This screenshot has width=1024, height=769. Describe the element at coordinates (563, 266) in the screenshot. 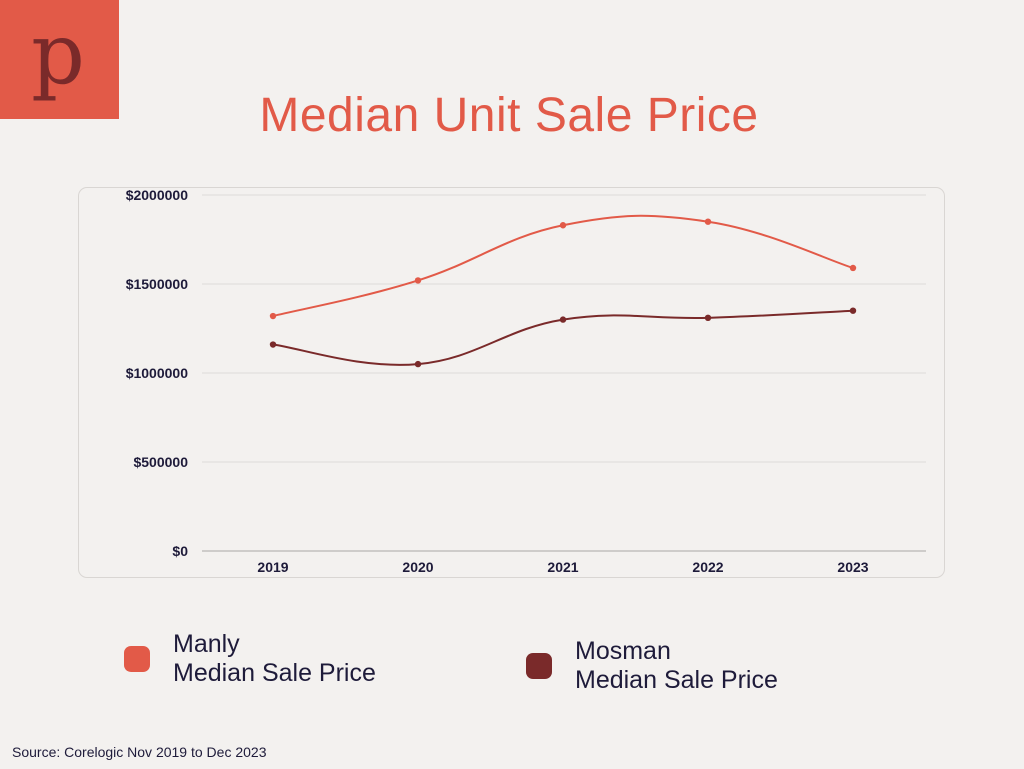

I see `series-line-manly` at that location.